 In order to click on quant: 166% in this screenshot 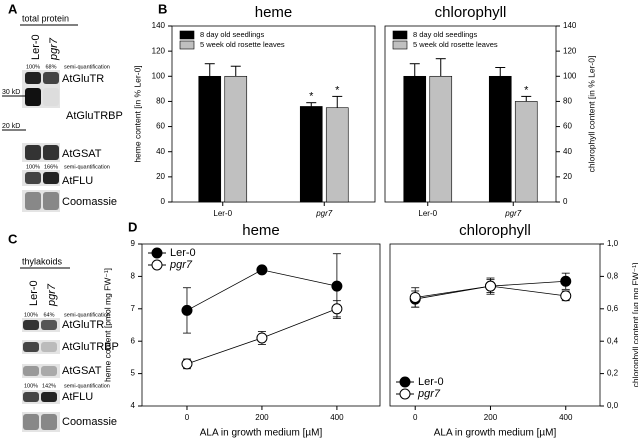, I will do `click(51, 167)`.